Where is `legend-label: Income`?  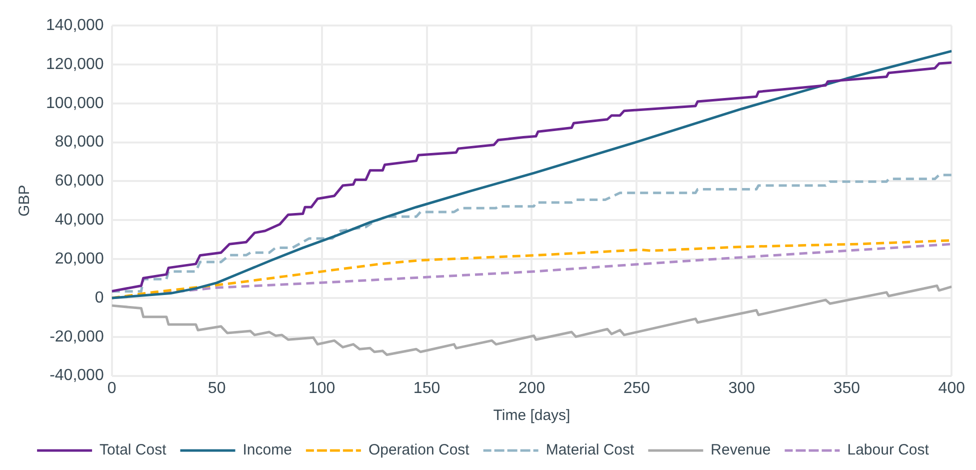
legend-label: Income is located at coordinates (267, 450).